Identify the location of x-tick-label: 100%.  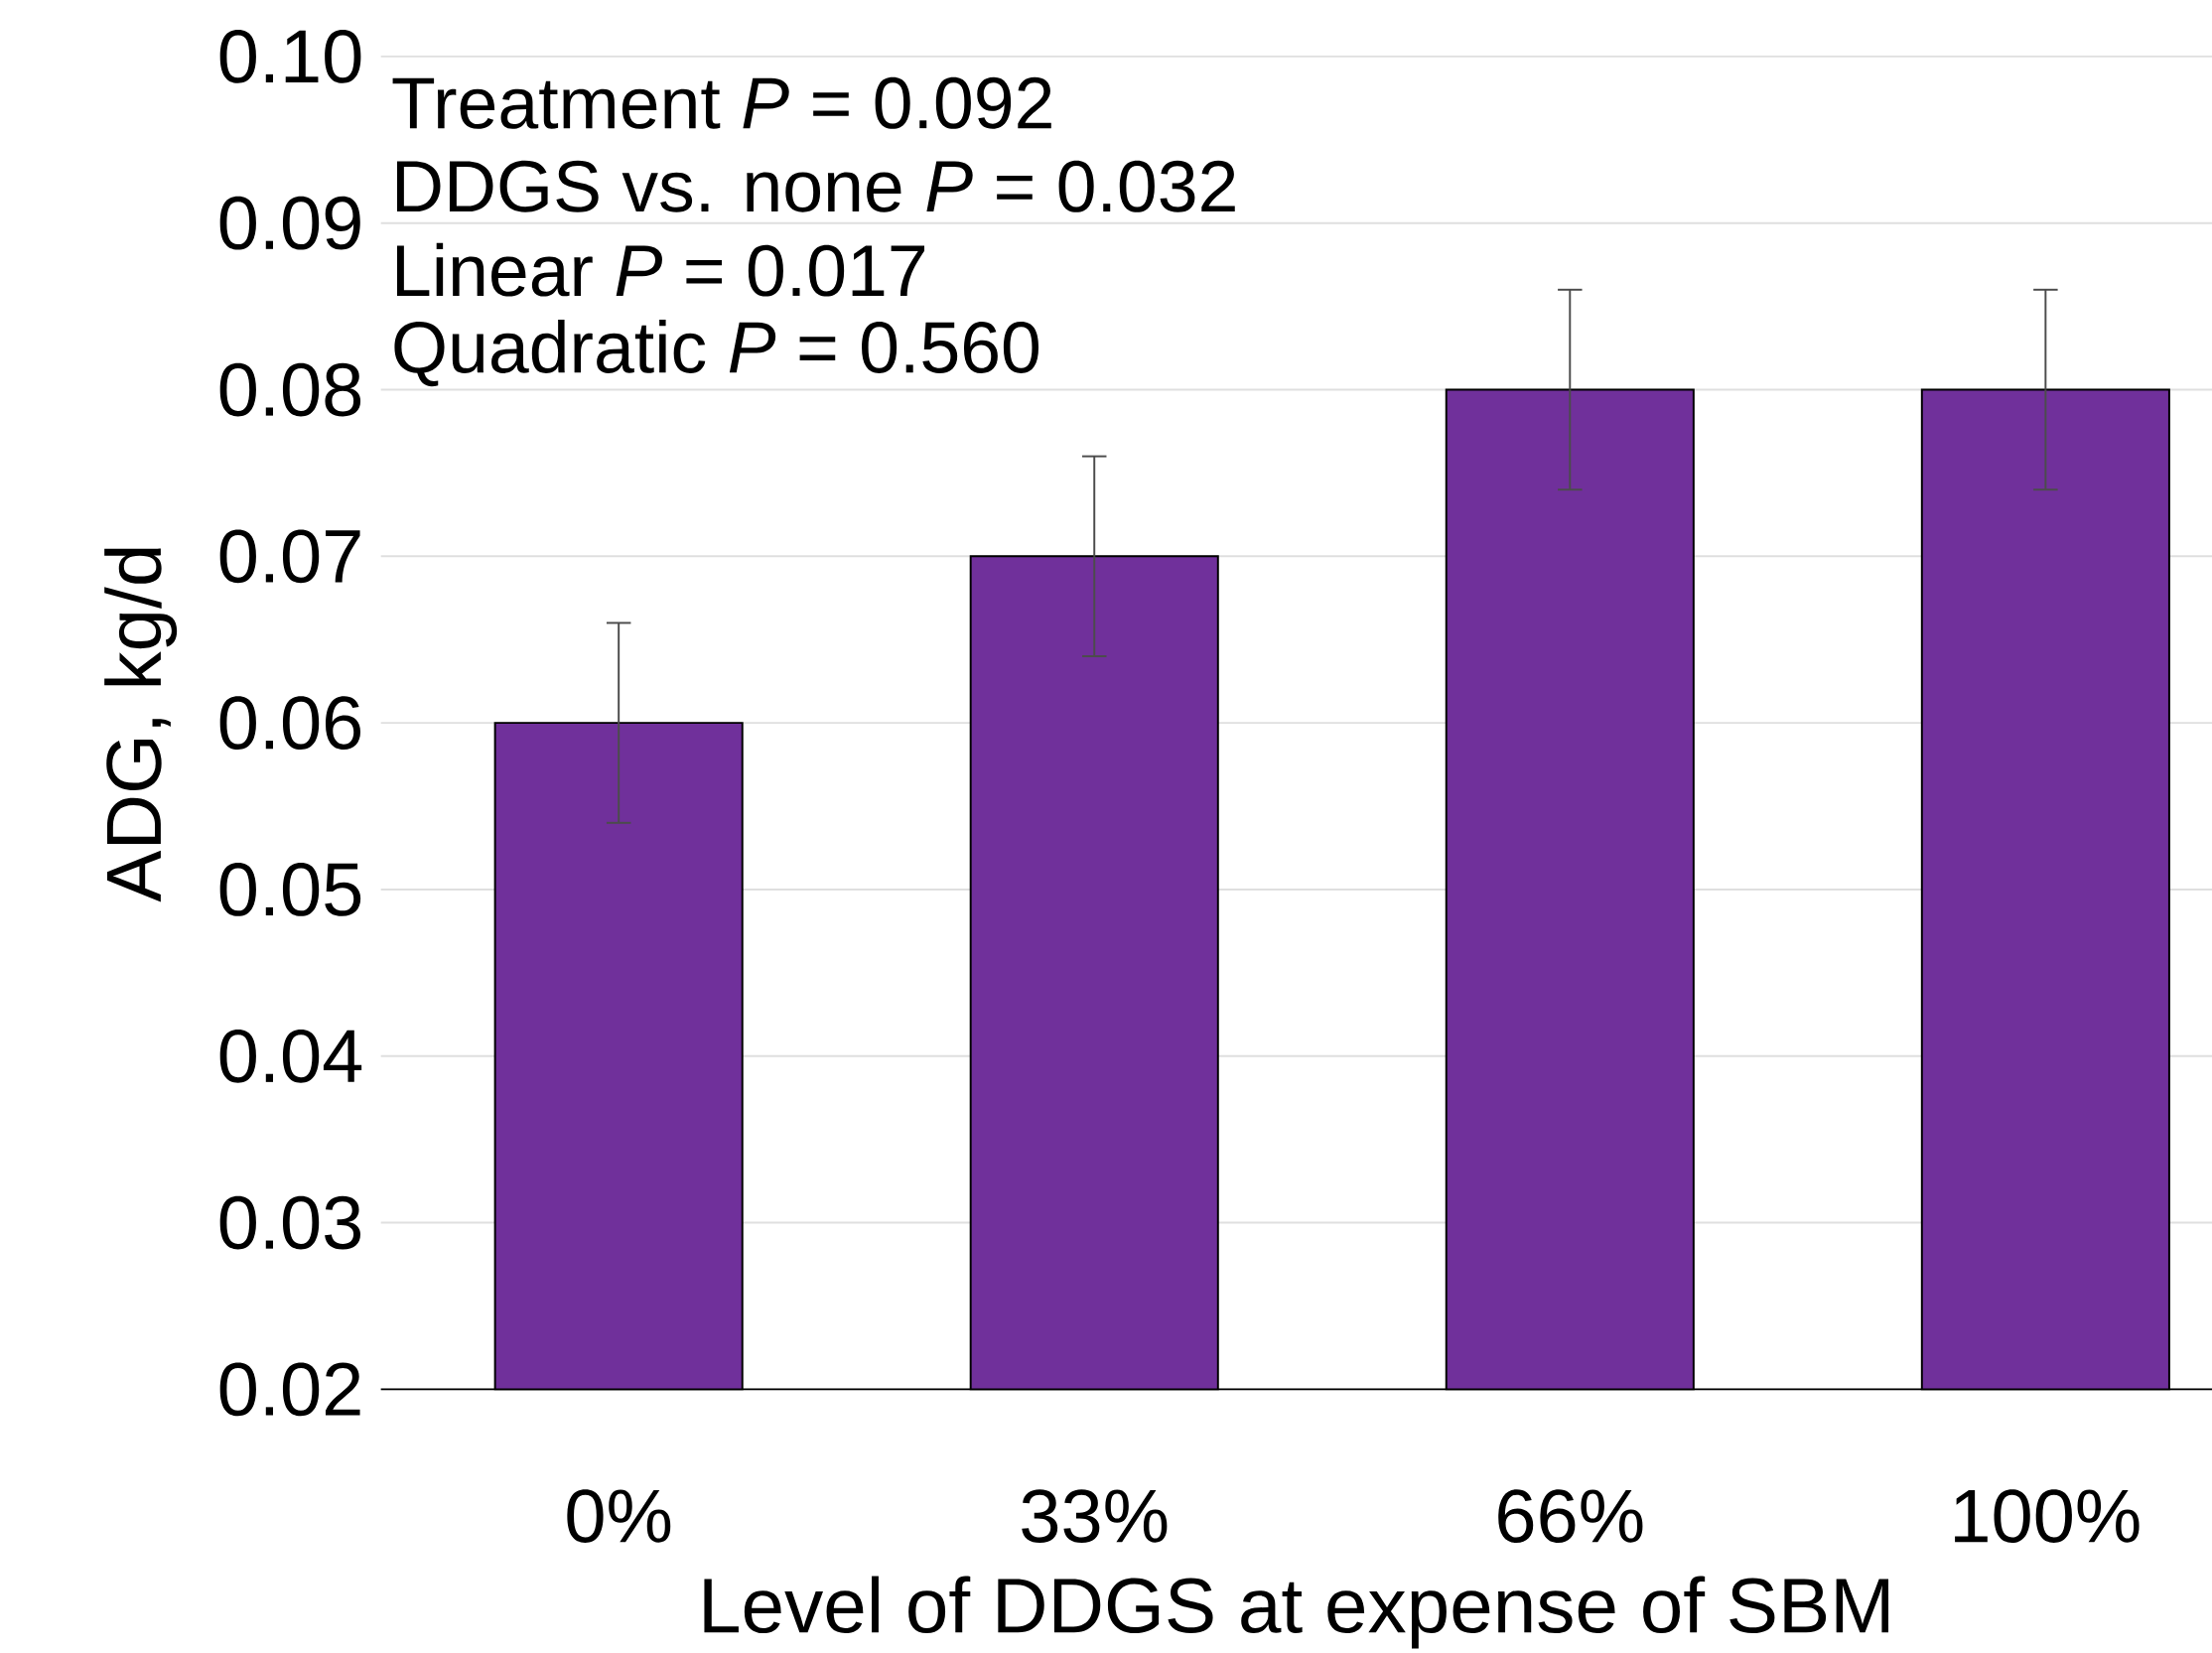
(2047, 1516).